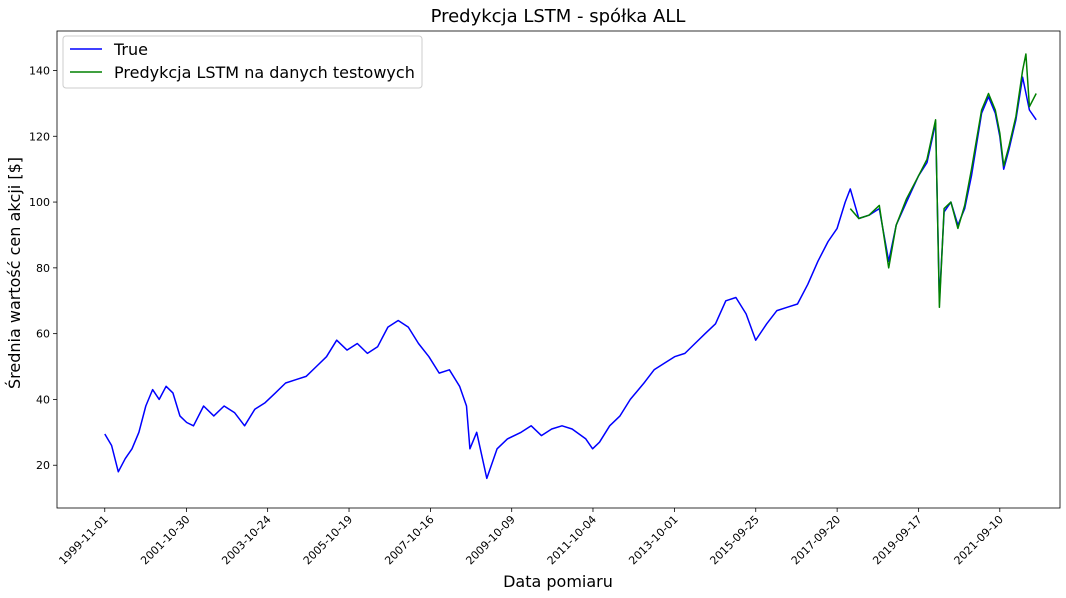 This screenshot has height=598, width=1066. What do you see at coordinates (43, 268) in the screenshot?
I see `y-tick-label: 80` at bounding box center [43, 268].